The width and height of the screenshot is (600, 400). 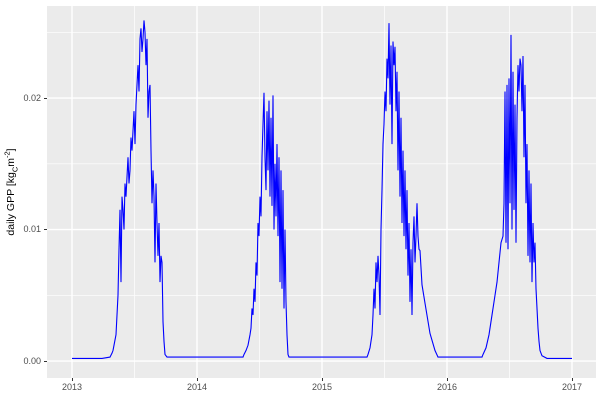 What do you see at coordinates (11, 191) in the screenshot?
I see `y-axis-title: daily GPP [kgCm-2]` at bounding box center [11, 191].